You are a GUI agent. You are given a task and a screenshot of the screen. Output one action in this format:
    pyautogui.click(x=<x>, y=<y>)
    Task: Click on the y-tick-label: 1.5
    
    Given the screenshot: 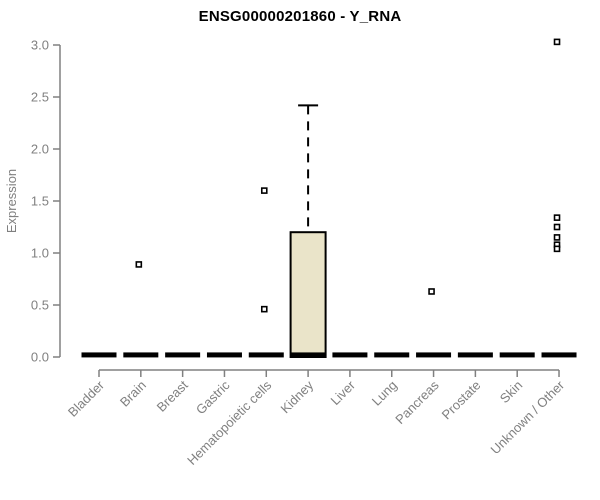 What is the action you would take?
    pyautogui.click(x=40, y=201)
    